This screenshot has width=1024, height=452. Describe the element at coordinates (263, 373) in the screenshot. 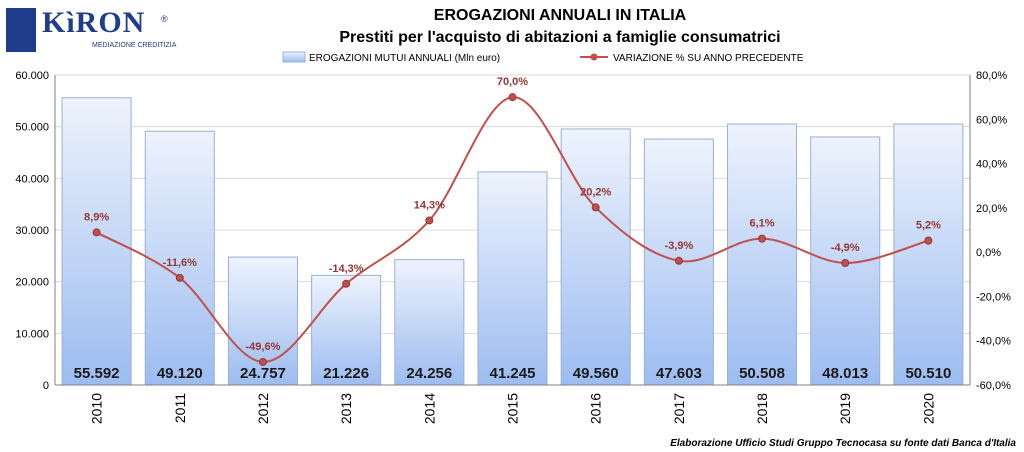

I see `bar-value-label: 24.757` at that location.